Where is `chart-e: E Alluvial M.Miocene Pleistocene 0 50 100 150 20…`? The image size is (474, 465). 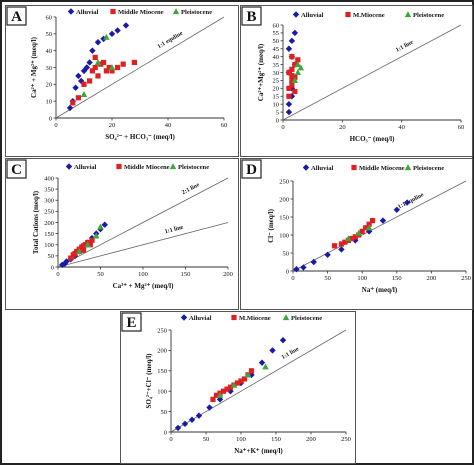
chart-e: E Alluvial M.Miocene Pleistocene 0 50 100 150 20… is located at coordinates (236, 383).